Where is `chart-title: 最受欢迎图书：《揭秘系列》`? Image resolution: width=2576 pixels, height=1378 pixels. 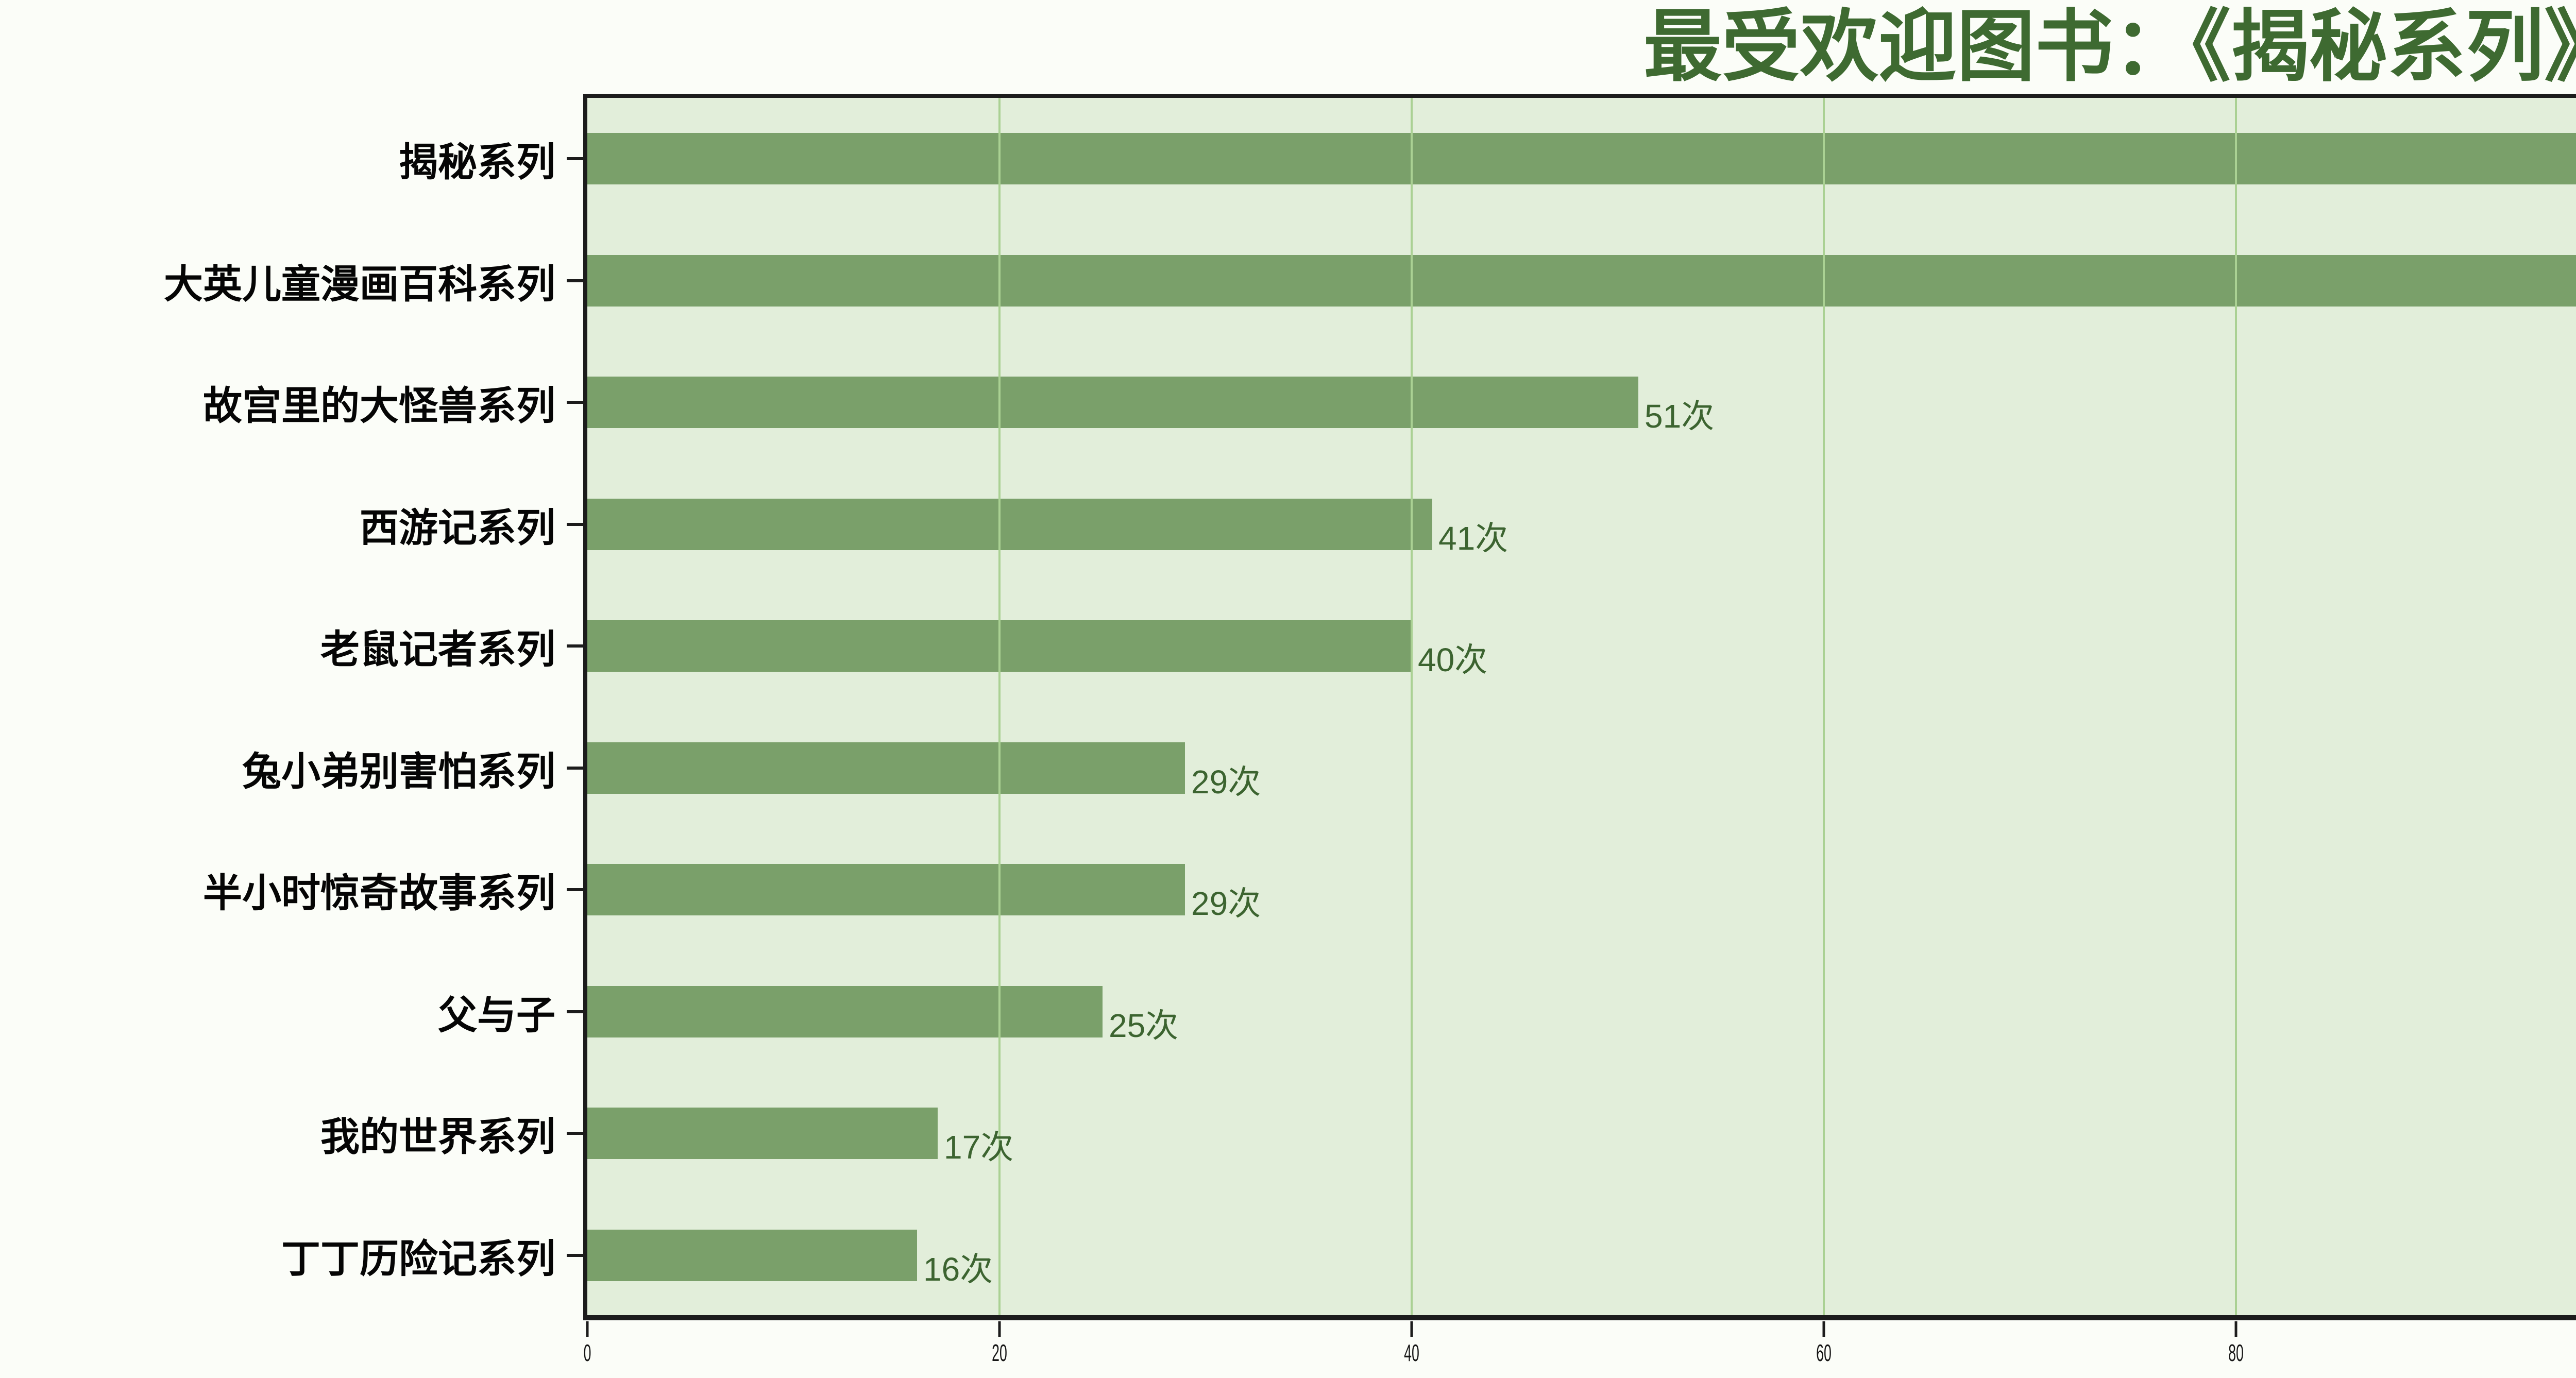
chart-title: 最受欢迎图书：《揭秘系列》 is located at coordinates (2109, 47).